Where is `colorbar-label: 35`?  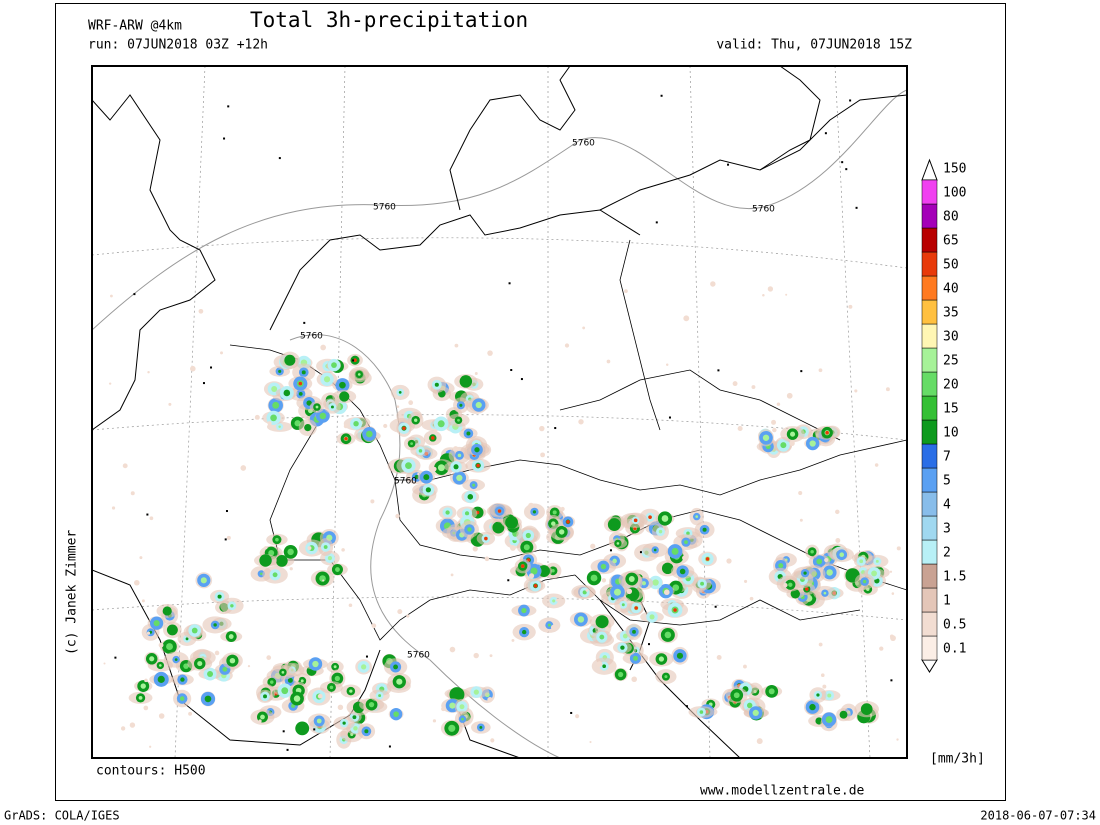
colorbar-label: 35 is located at coordinates (951, 313).